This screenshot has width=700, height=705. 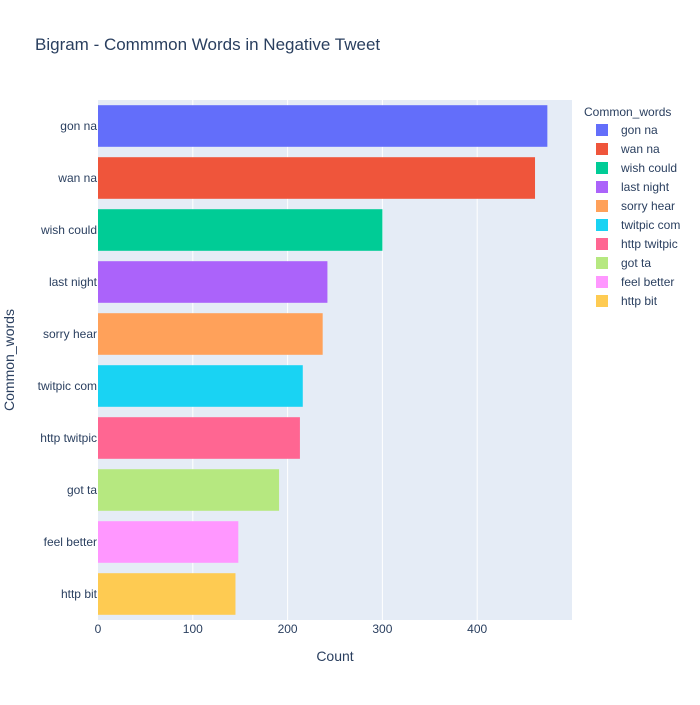 What do you see at coordinates (650, 225) in the screenshot?
I see `legend-item-label: twitpic com` at bounding box center [650, 225].